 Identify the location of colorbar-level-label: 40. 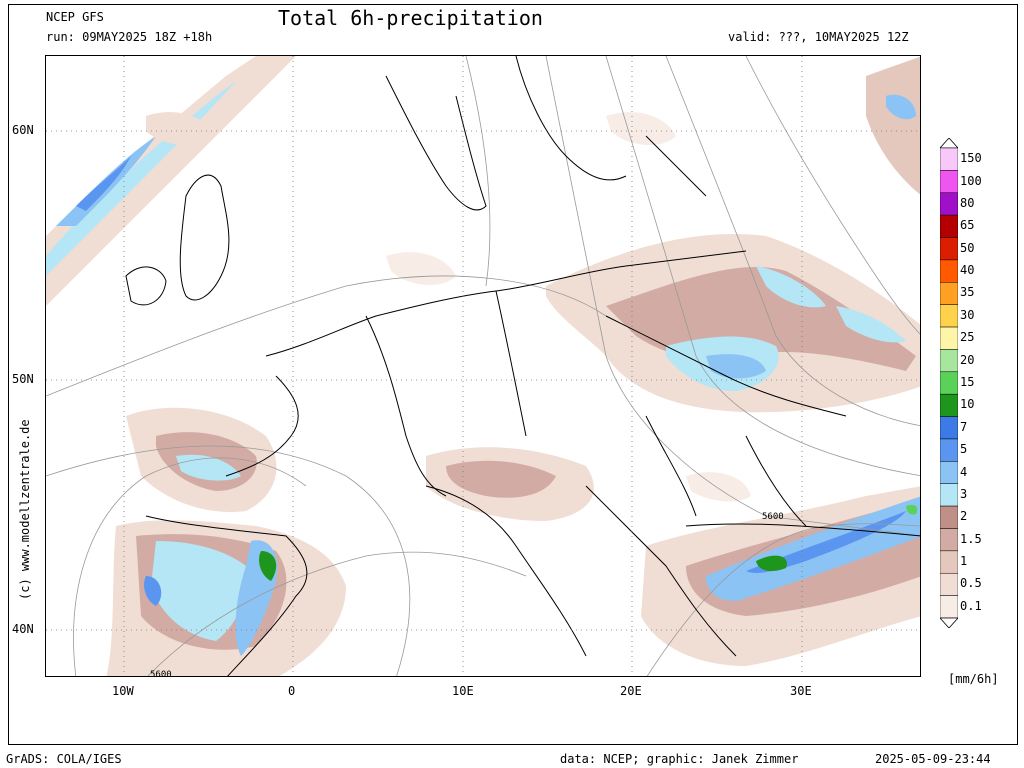
(967, 270).